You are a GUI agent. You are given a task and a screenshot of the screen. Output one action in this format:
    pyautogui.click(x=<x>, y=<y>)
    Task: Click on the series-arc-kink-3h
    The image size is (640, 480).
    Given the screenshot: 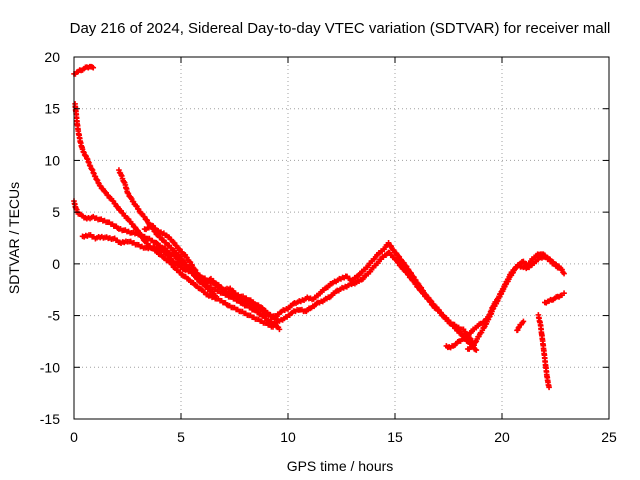 What is the action you would take?
    pyautogui.click(x=180, y=260)
    